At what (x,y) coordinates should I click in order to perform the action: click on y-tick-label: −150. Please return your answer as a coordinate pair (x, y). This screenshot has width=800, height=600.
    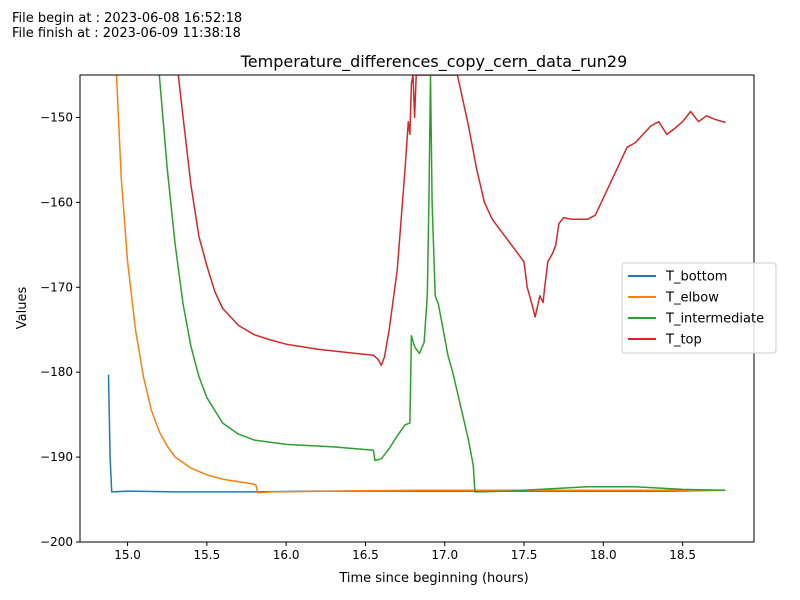
    Looking at the image, I should click on (56, 117).